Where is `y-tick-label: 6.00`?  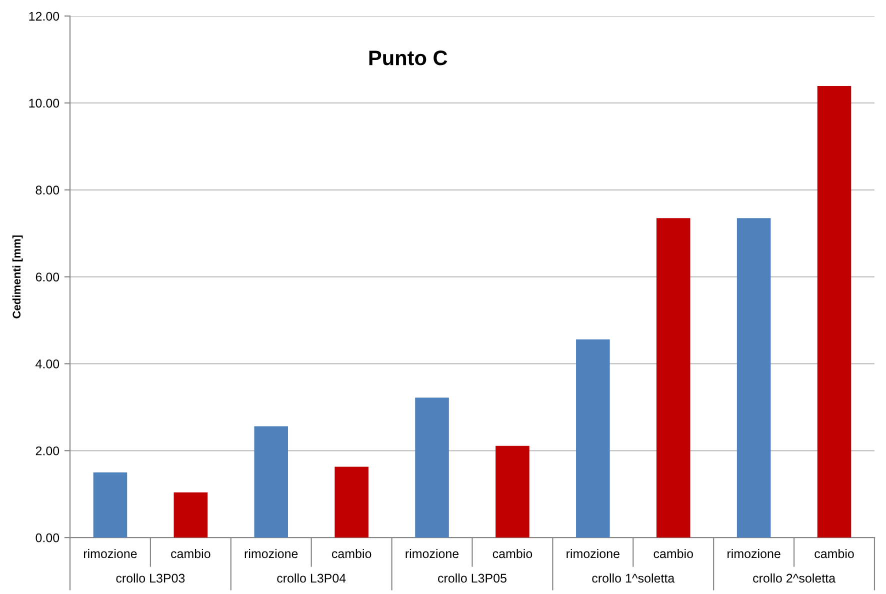 y-tick-label: 6.00 is located at coordinates (48, 277).